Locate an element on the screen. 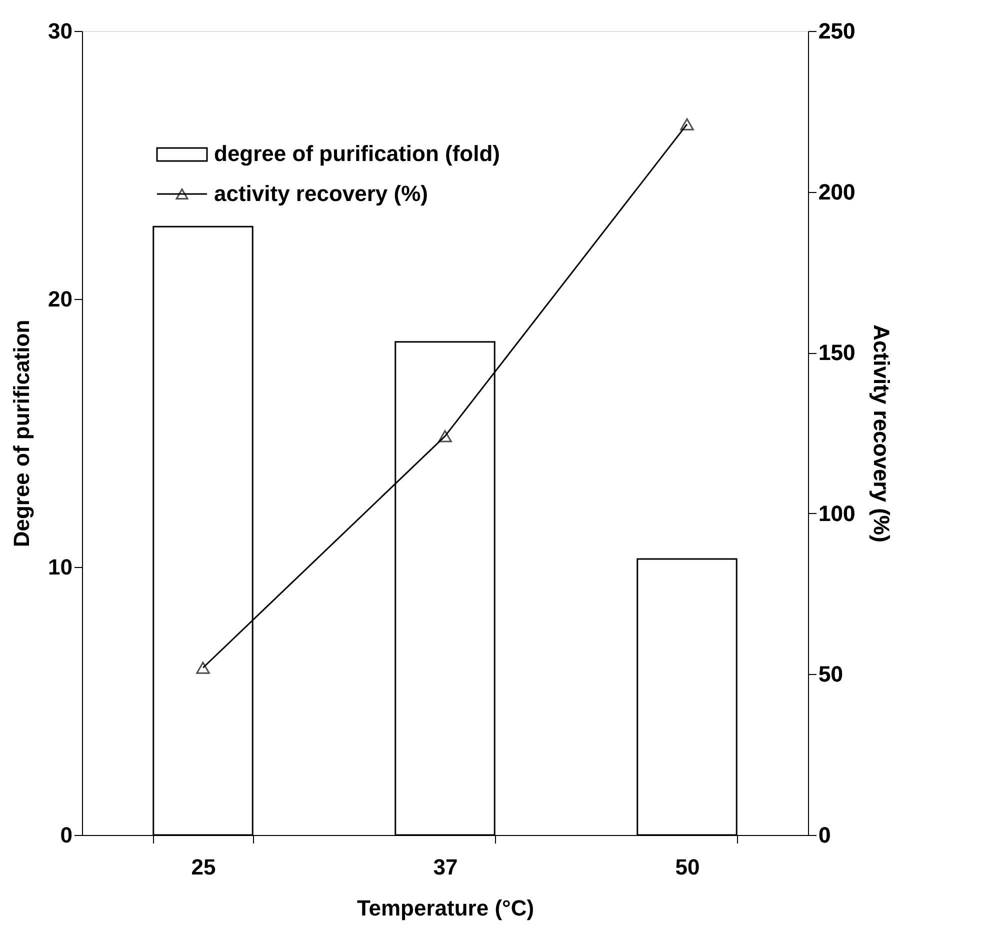 This screenshot has width=985, height=949. y-tick-label: 10 is located at coordinates (60, 567).